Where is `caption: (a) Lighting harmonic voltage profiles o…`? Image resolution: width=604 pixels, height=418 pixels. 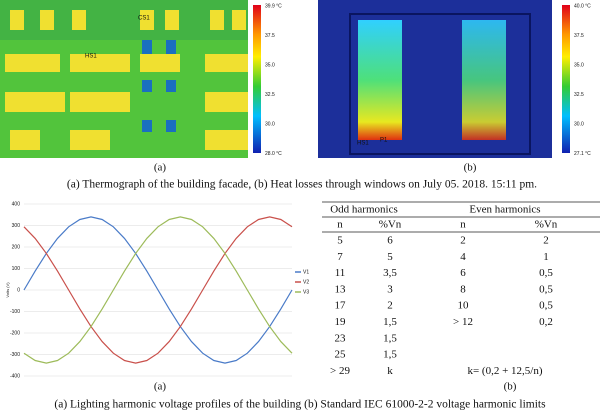
caption: (a) Lighting harmonic voltage profiles o… is located at coordinates (300, 405).